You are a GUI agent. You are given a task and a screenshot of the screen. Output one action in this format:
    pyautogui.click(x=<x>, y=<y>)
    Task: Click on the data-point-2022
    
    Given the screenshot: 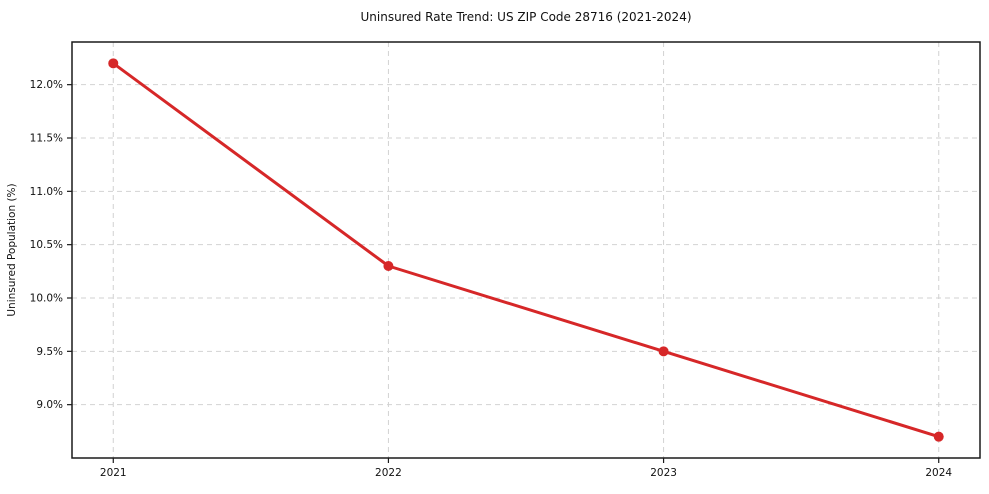 What is the action you would take?
    pyautogui.click(x=388, y=266)
    